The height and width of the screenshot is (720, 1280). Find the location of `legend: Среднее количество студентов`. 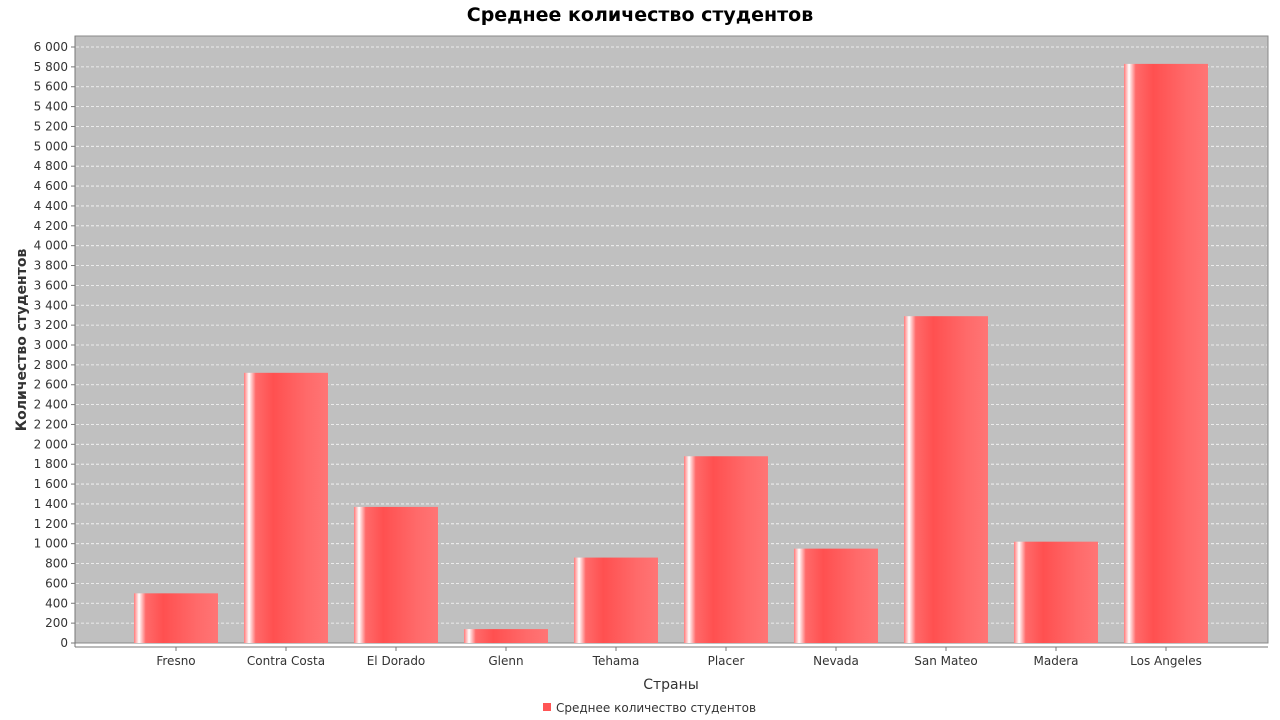

legend: Среднее количество студентов is located at coordinates (649, 708).